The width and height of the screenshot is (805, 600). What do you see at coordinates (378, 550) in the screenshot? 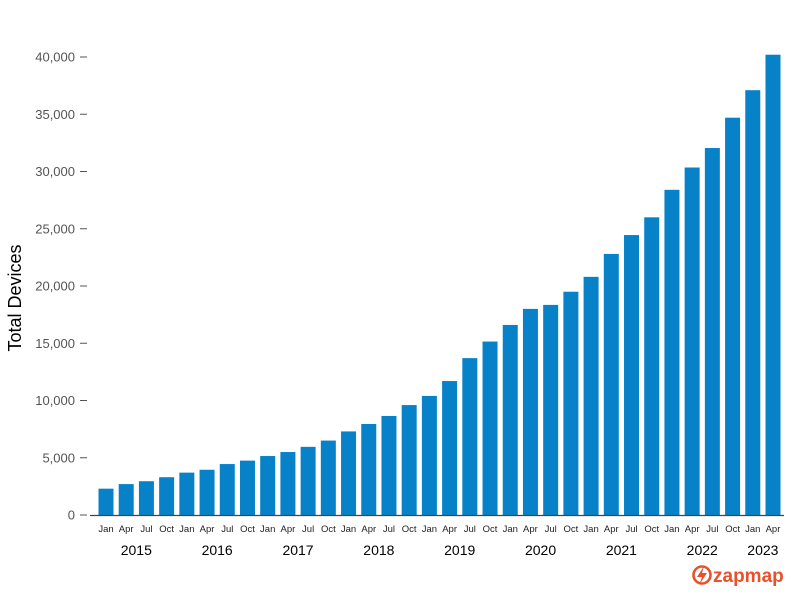
I see `year-label: 2018` at bounding box center [378, 550].